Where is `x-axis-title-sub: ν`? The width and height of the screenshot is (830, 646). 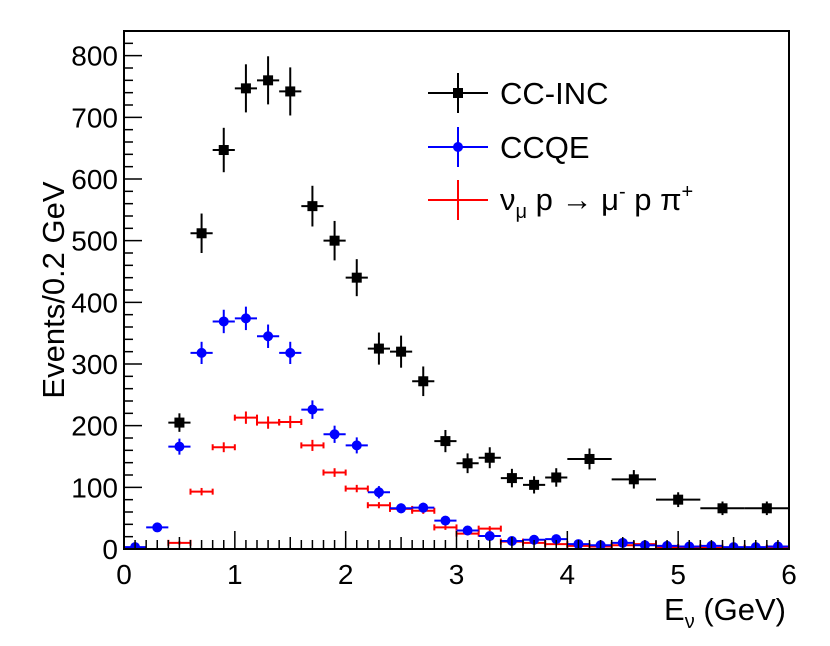
x-axis-title-sub: ν is located at coordinates (690, 622).